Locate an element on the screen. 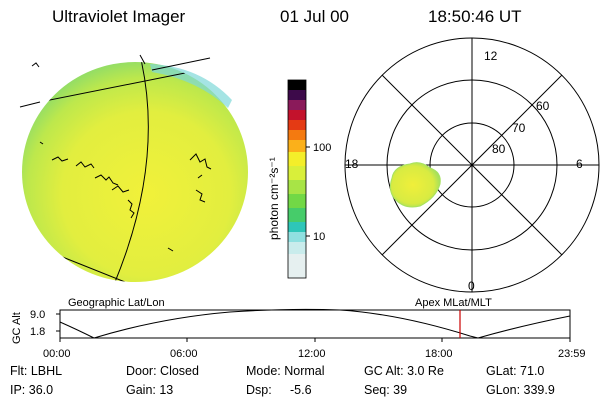  colorbar-tick-100: 100 is located at coordinates (322, 148).